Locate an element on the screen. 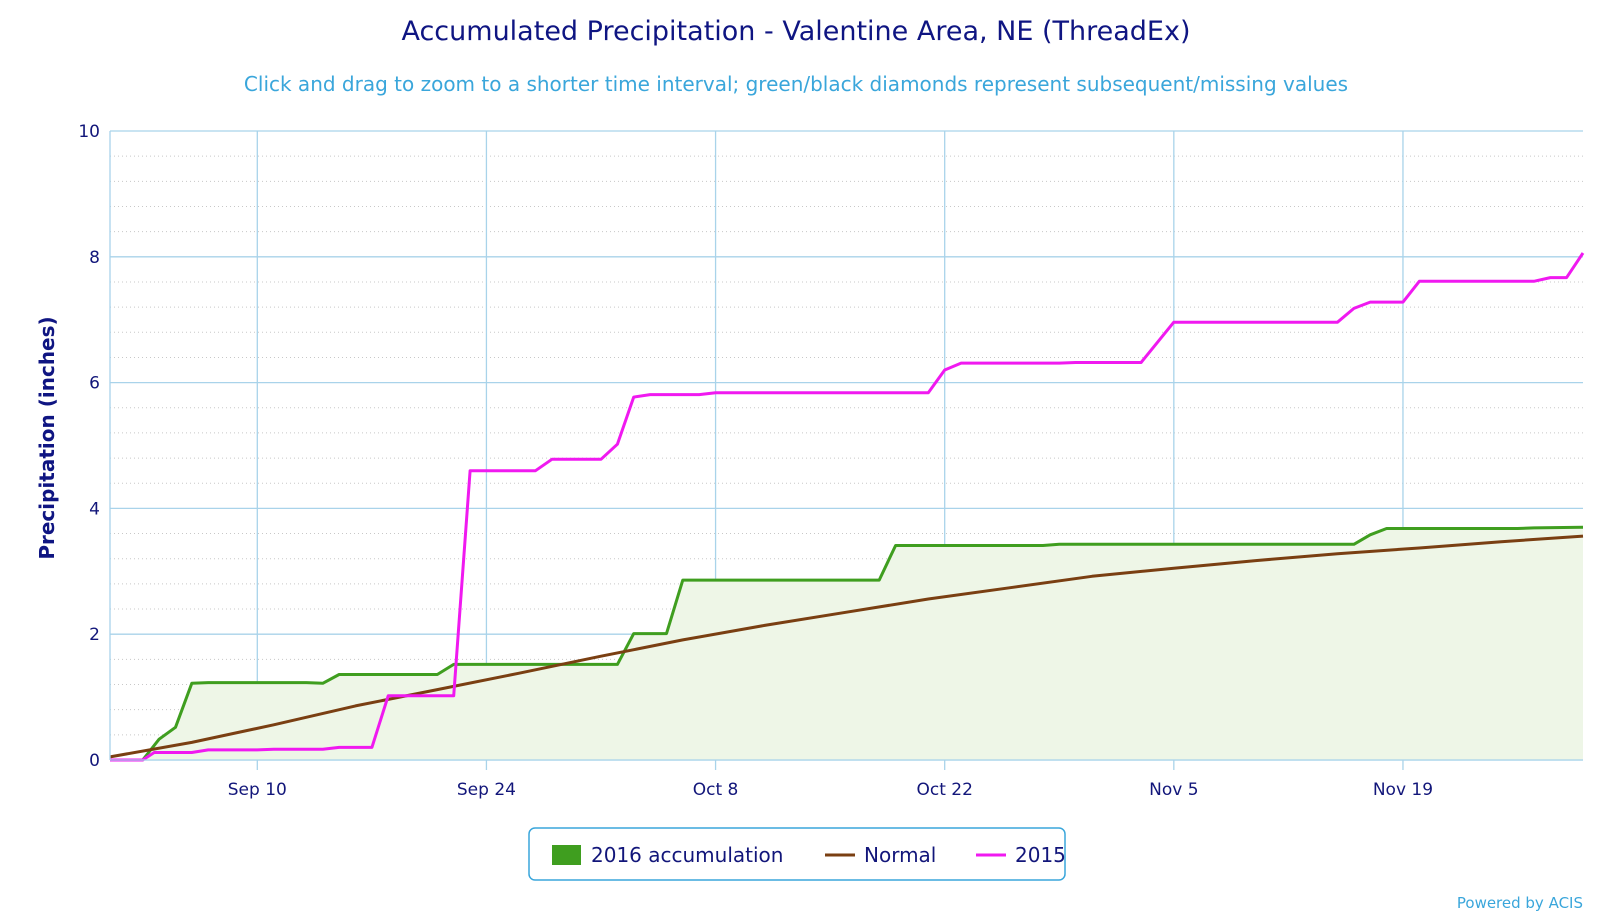 The width and height of the screenshot is (1600, 920). y-axis-label: Precipitation (inches) is located at coordinates (47, 437).